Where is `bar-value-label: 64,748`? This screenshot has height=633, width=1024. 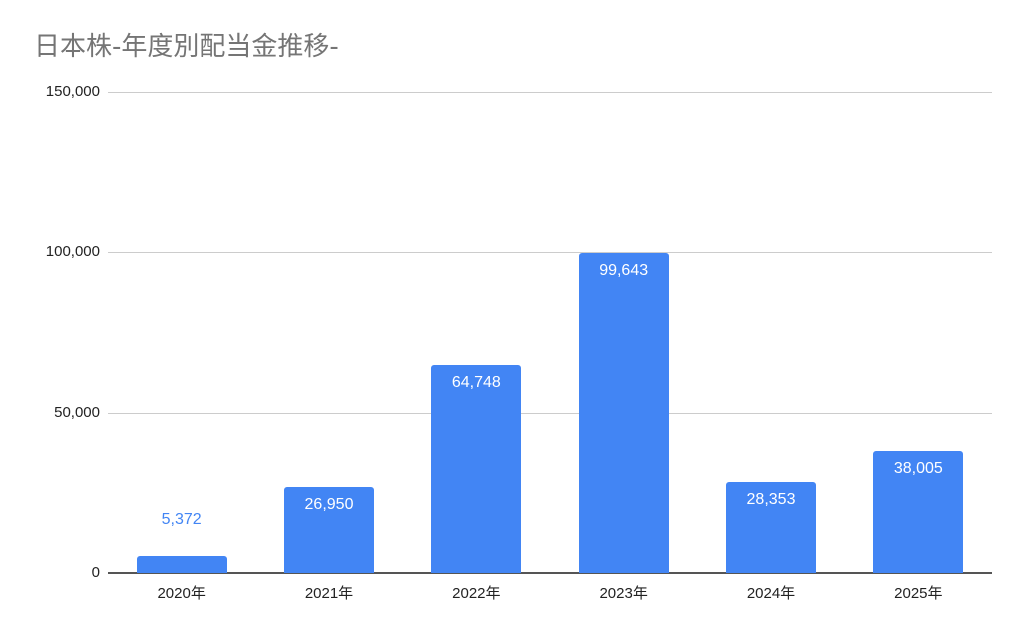
bar-value-label: 64,748 is located at coordinates (476, 383).